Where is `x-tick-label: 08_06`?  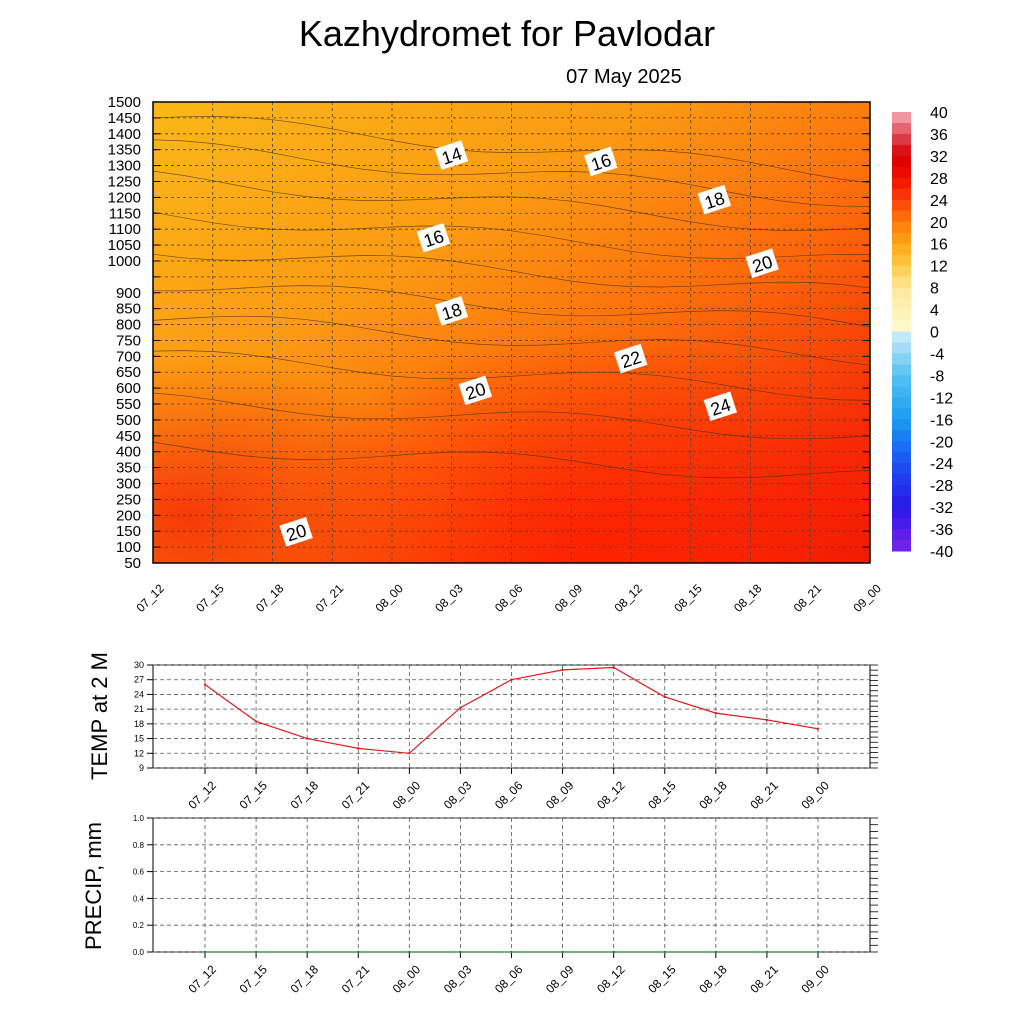
x-tick-label: 08_06 is located at coordinates (509, 979).